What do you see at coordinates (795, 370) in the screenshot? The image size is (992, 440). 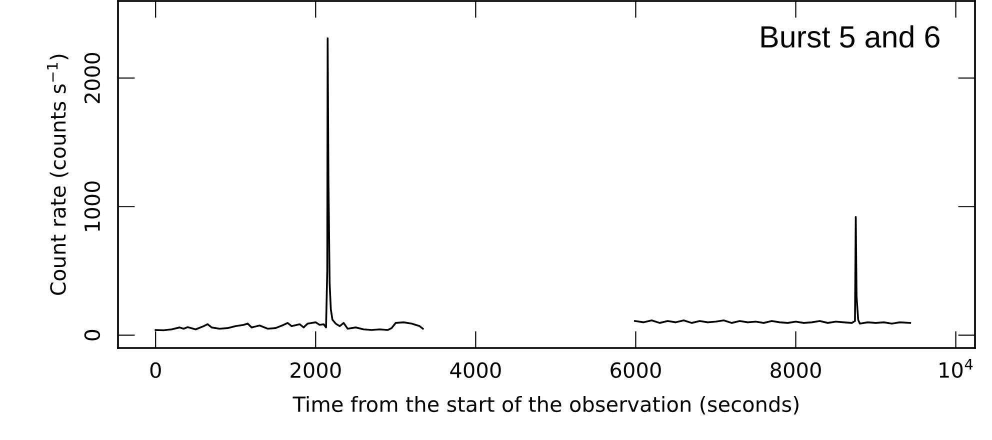 I see `x-tick-label: 8000` at bounding box center [795, 370].